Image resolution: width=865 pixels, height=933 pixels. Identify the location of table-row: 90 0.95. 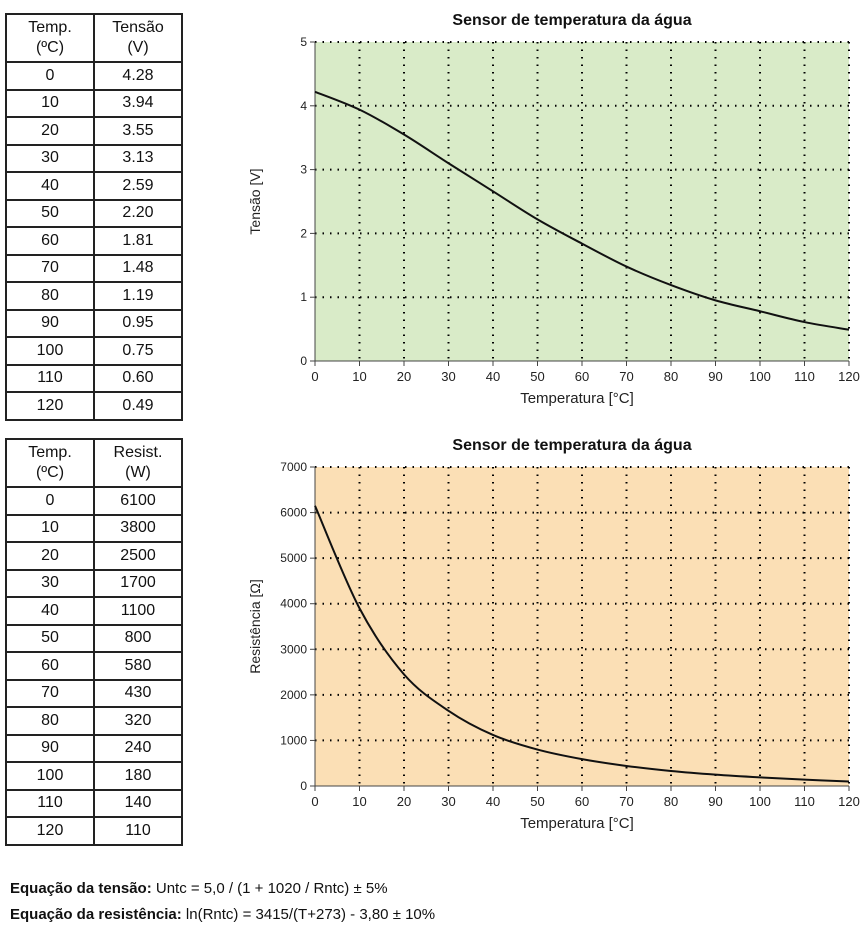
(94, 323).